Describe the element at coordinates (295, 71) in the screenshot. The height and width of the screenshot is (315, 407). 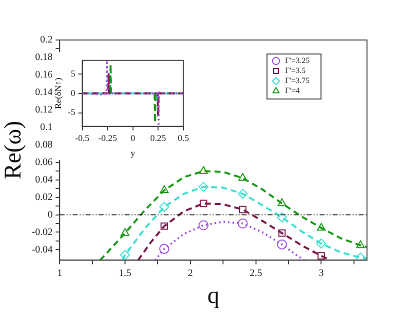
I see `legend-label: Γ'=3.5` at that location.